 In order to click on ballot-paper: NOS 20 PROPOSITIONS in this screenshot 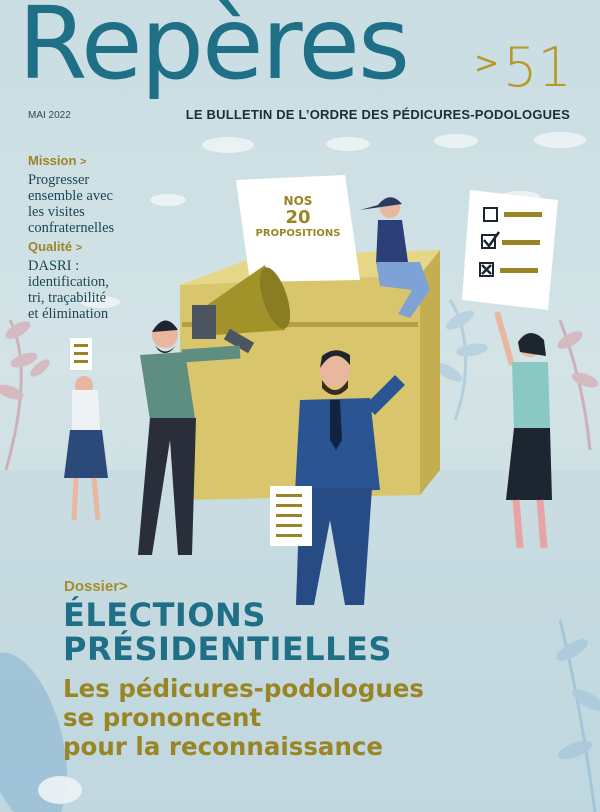, I will do `click(298, 228)`.